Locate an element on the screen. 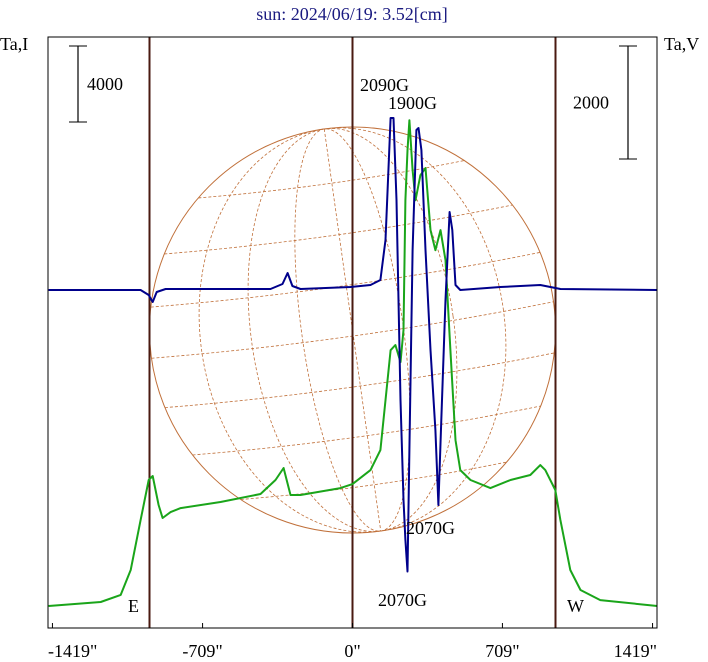  y-axis-label: Ta,I is located at coordinates (14, 44).